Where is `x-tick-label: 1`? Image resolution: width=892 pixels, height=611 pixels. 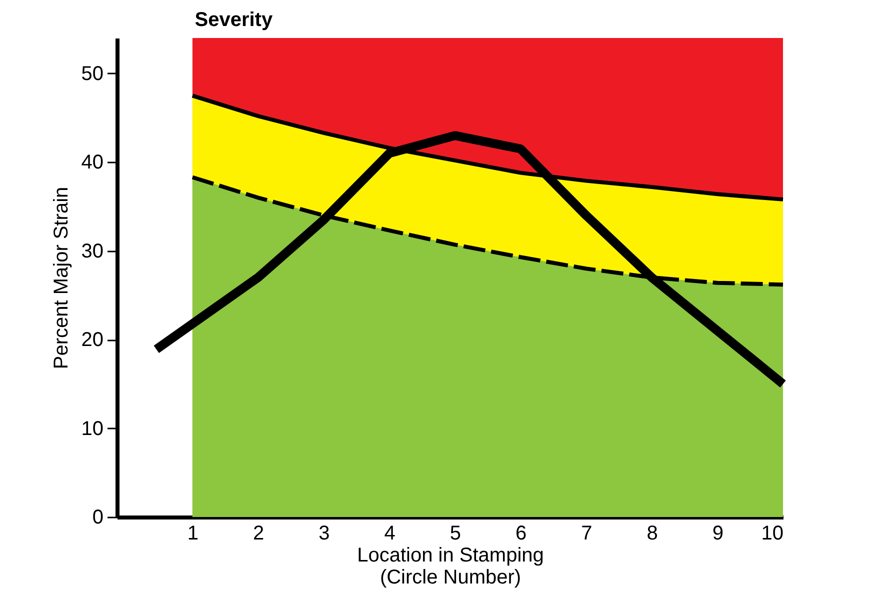
x-tick-label: 1 is located at coordinates (193, 533).